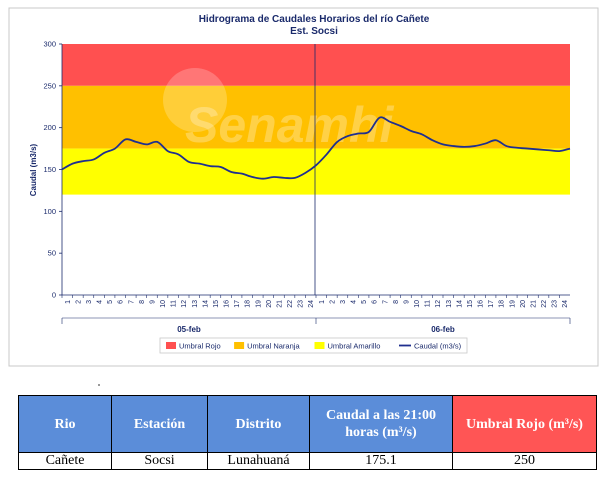  I want to click on series-layer, so click(316, 148).